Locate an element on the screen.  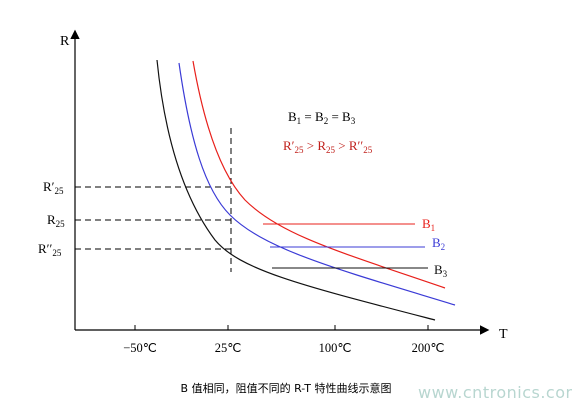
x-tick-marks is located at coordinates (281, 327).